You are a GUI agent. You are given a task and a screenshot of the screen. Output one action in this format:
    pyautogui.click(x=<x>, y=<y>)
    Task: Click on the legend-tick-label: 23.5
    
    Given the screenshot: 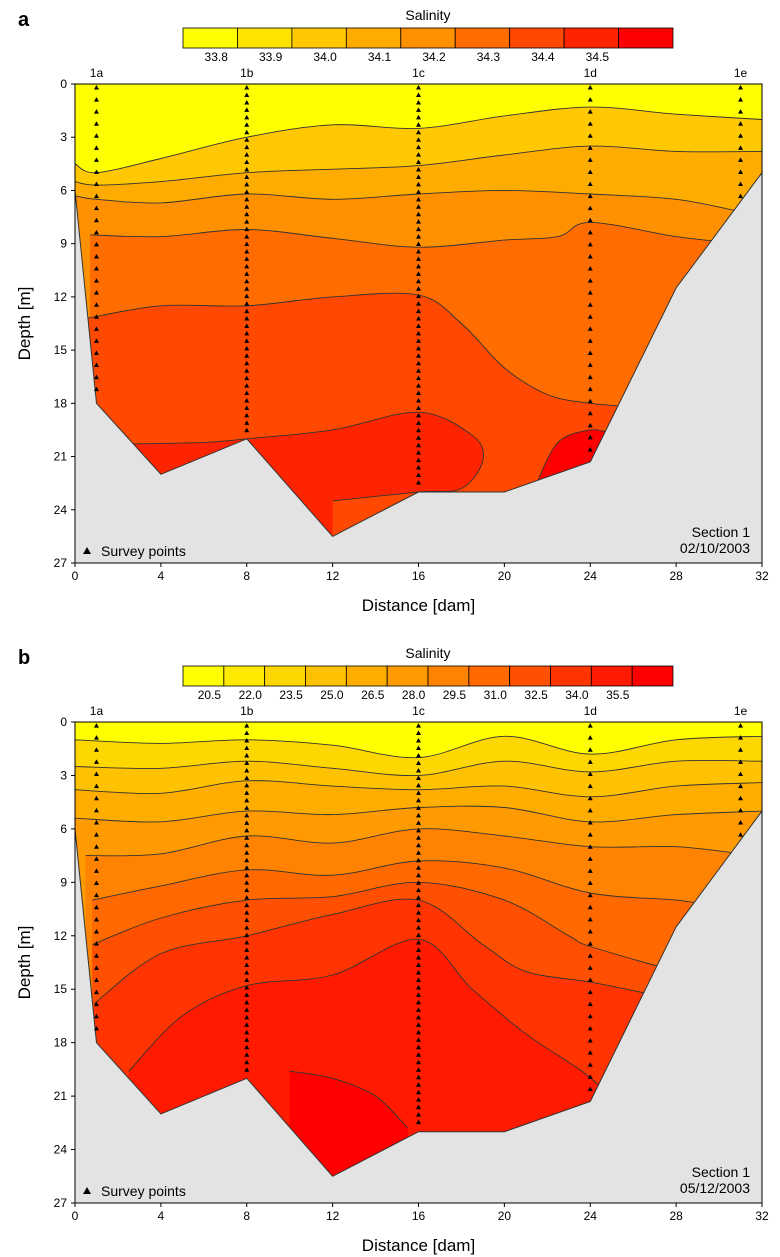 What is the action you would take?
    pyautogui.click(x=291, y=695)
    